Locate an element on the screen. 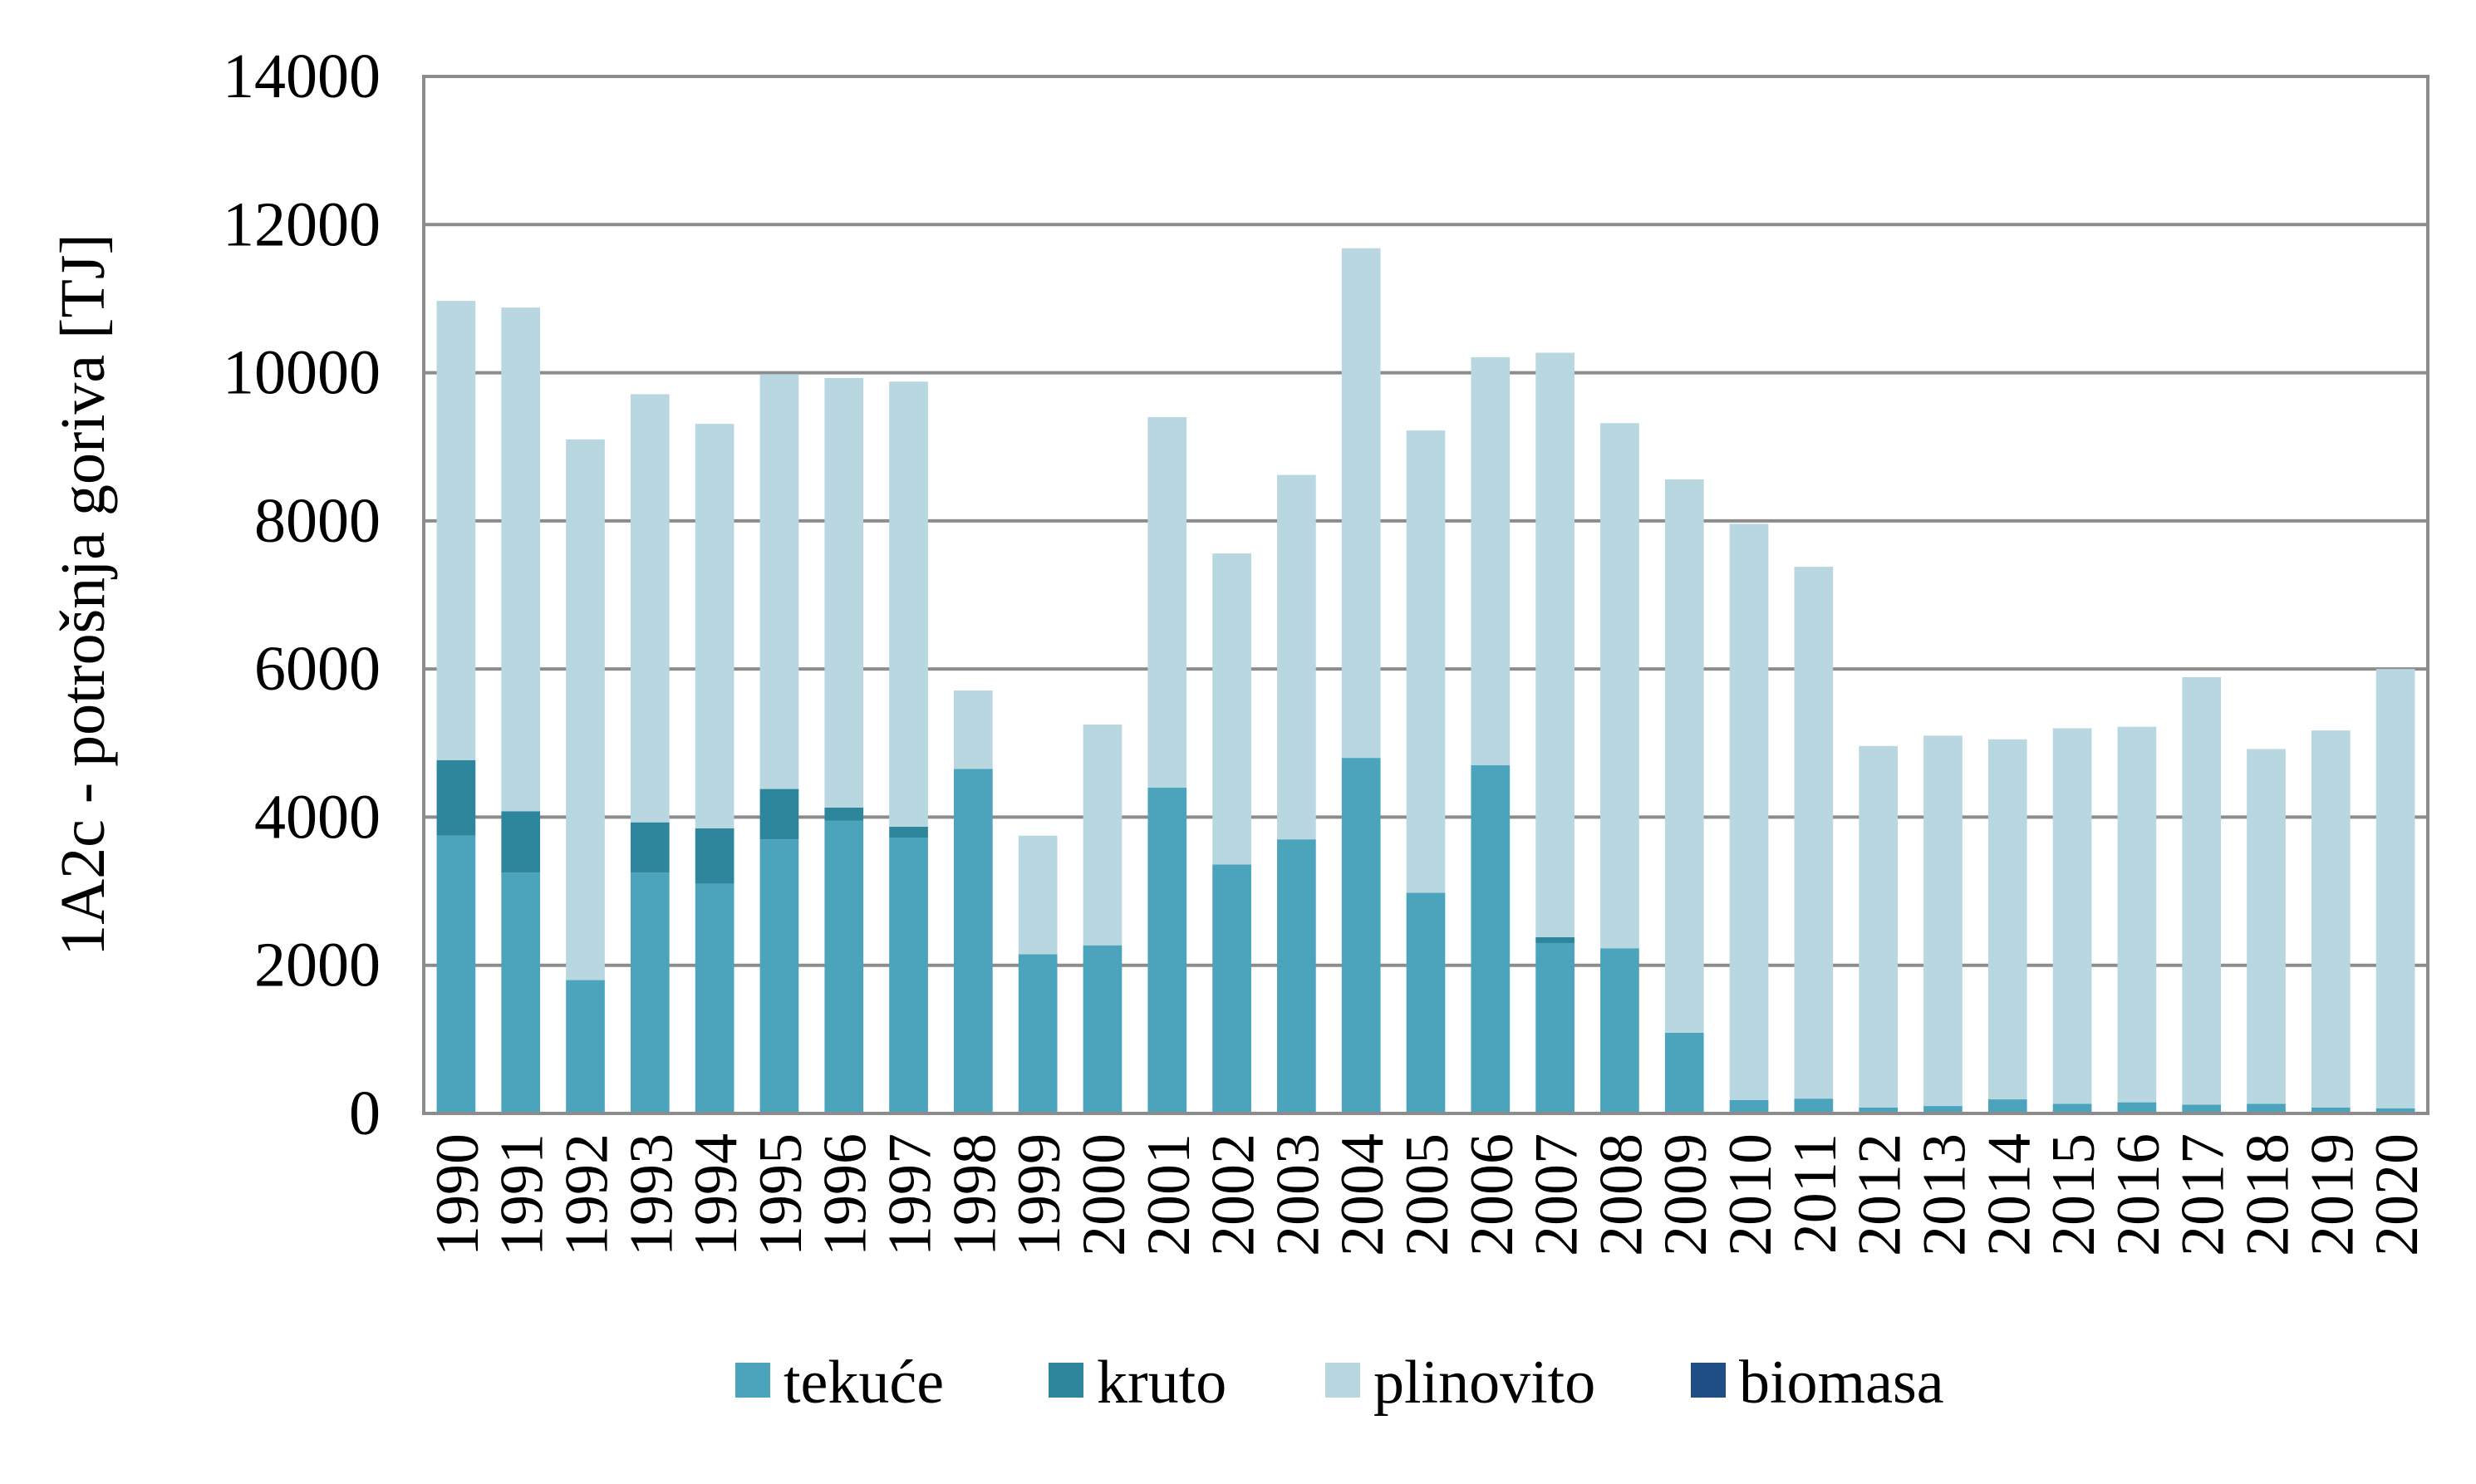  x-tick-label: 2004 is located at coordinates (1363, 1194).